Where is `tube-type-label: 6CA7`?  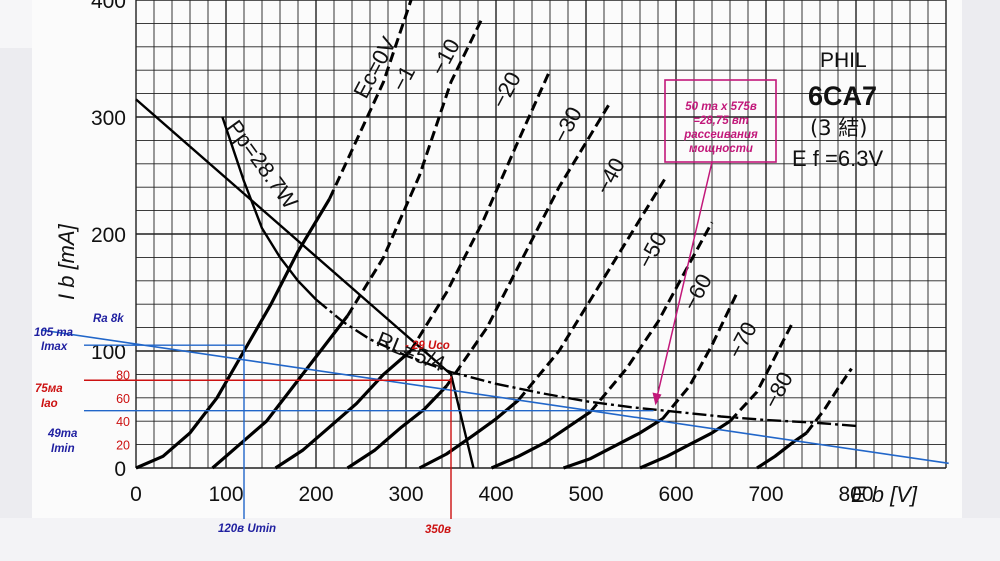
tube-type-label: 6CA7 is located at coordinates (842, 96).